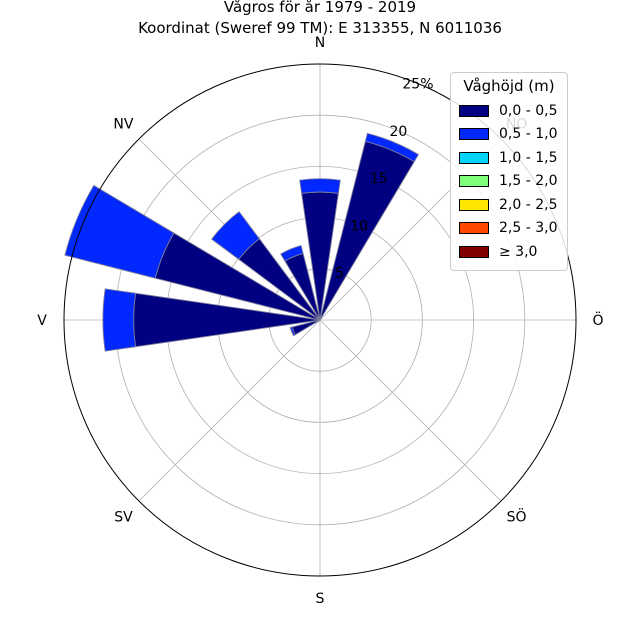 This screenshot has width=640, height=640. I want to click on direction-label: NV, so click(123, 124).